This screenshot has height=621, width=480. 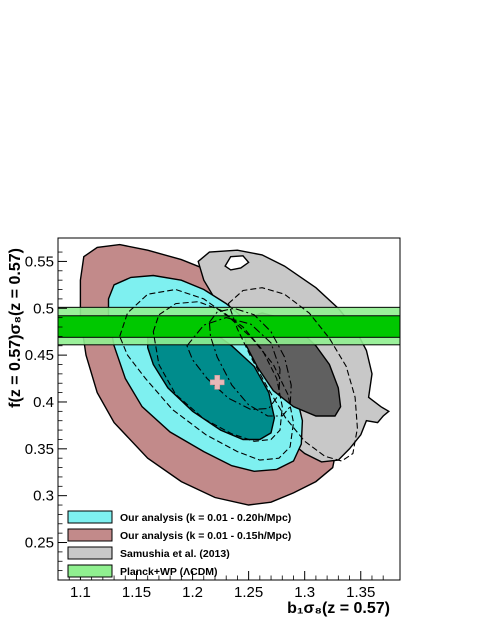 I want to click on legend-label: Planck+WP (ΛCDM), so click(x=169, y=572).